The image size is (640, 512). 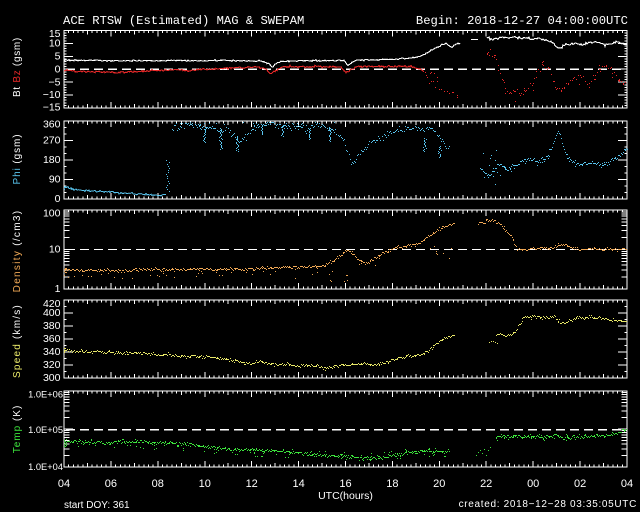 What do you see at coordinates (52, 378) in the screenshot?
I see `svg-text: 300` at bounding box center [52, 378].